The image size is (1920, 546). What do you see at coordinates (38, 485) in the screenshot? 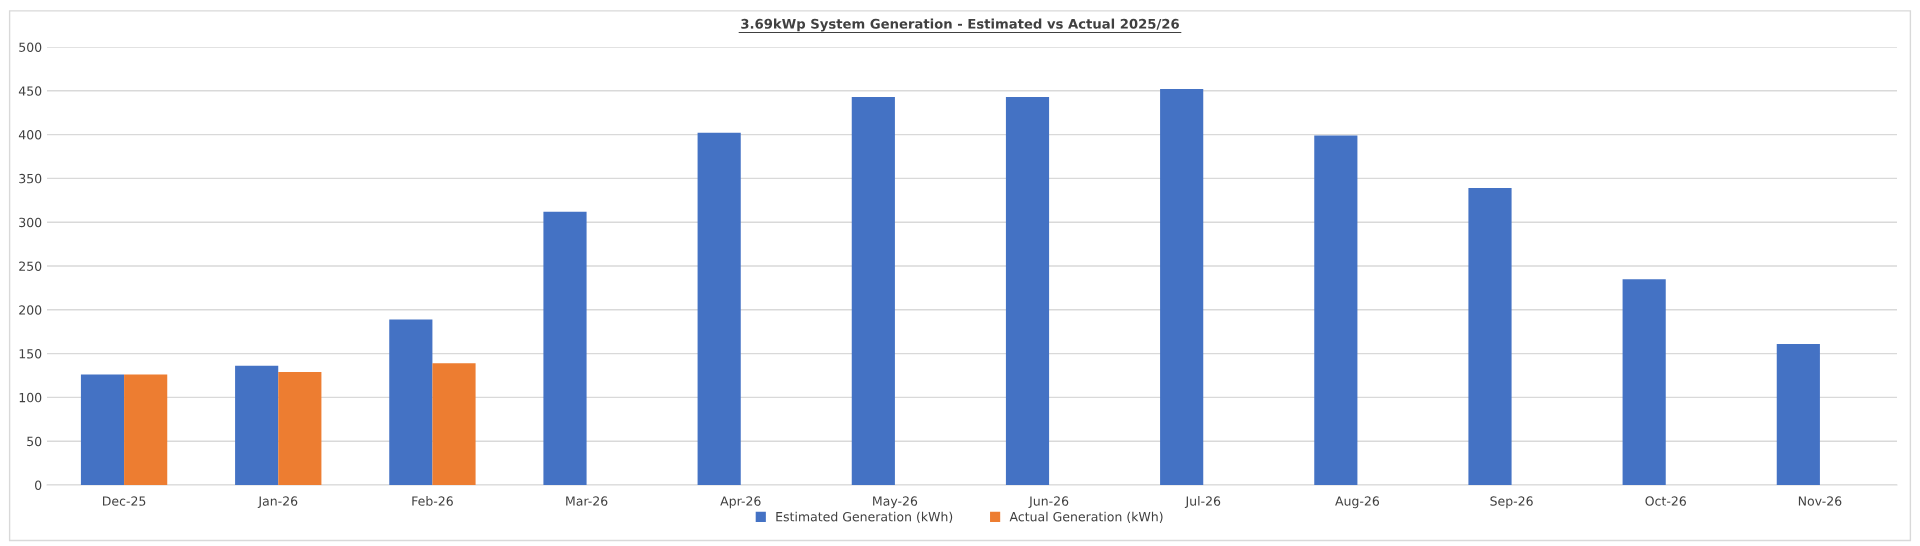
I see `y-tick-label: 0` at bounding box center [38, 485].